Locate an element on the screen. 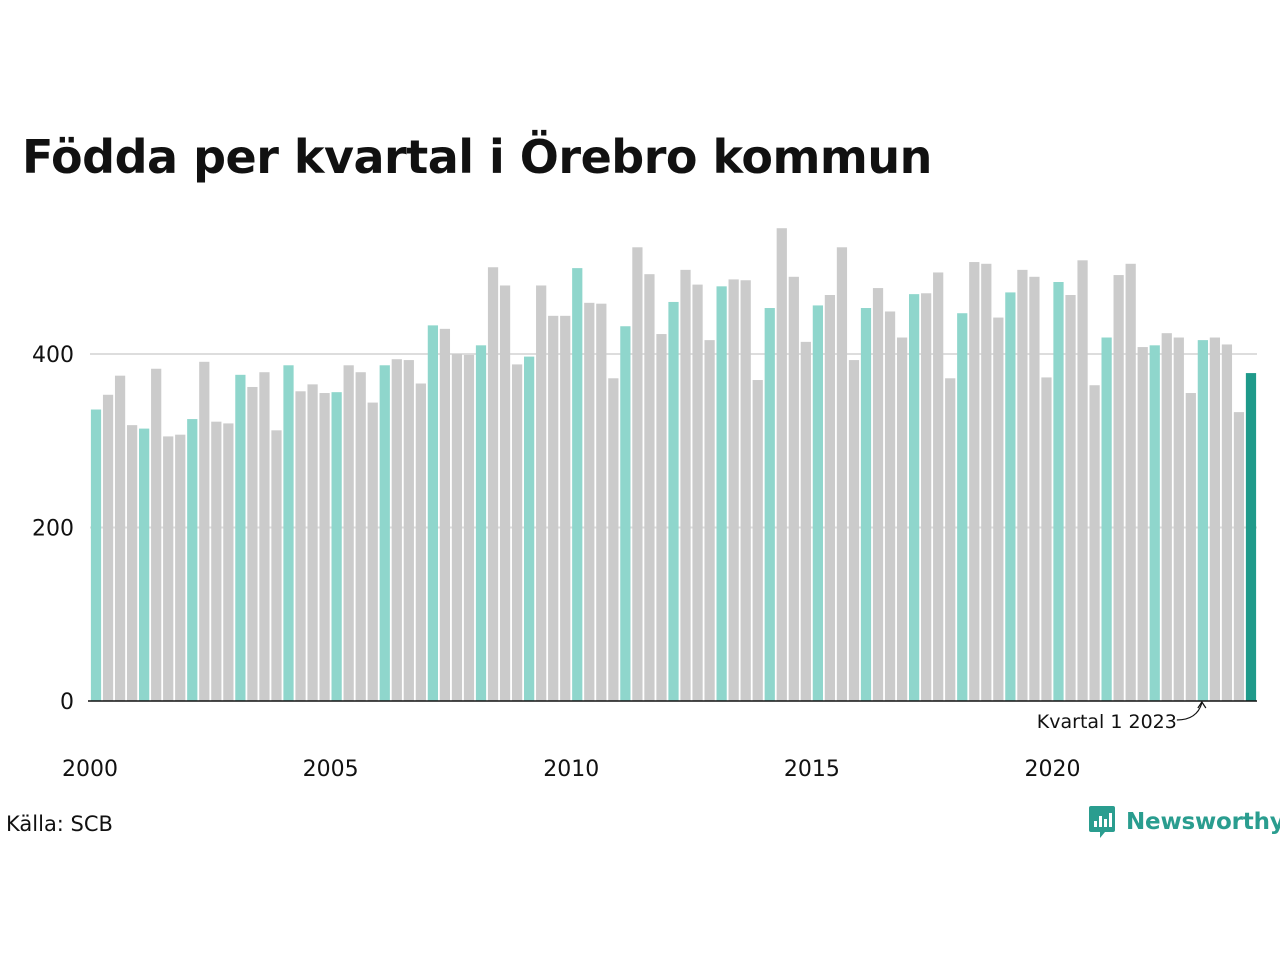 The width and height of the screenshot is (1280, 960). x-tick-label: 2005 is located at coordinates (331, 769).